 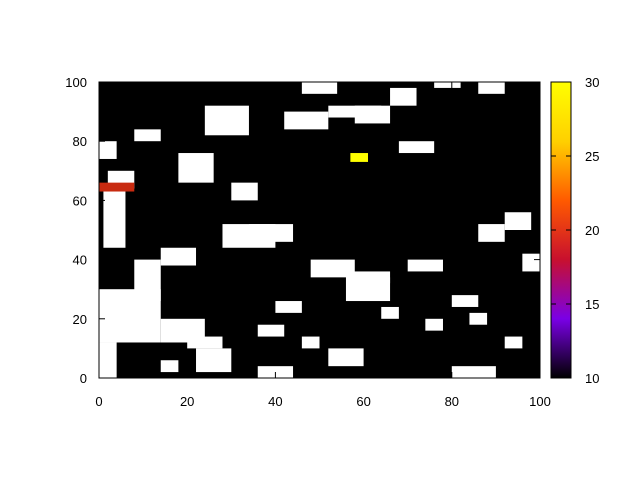 I want to click on y-tick-label: 0, so click(x=83, y=378).